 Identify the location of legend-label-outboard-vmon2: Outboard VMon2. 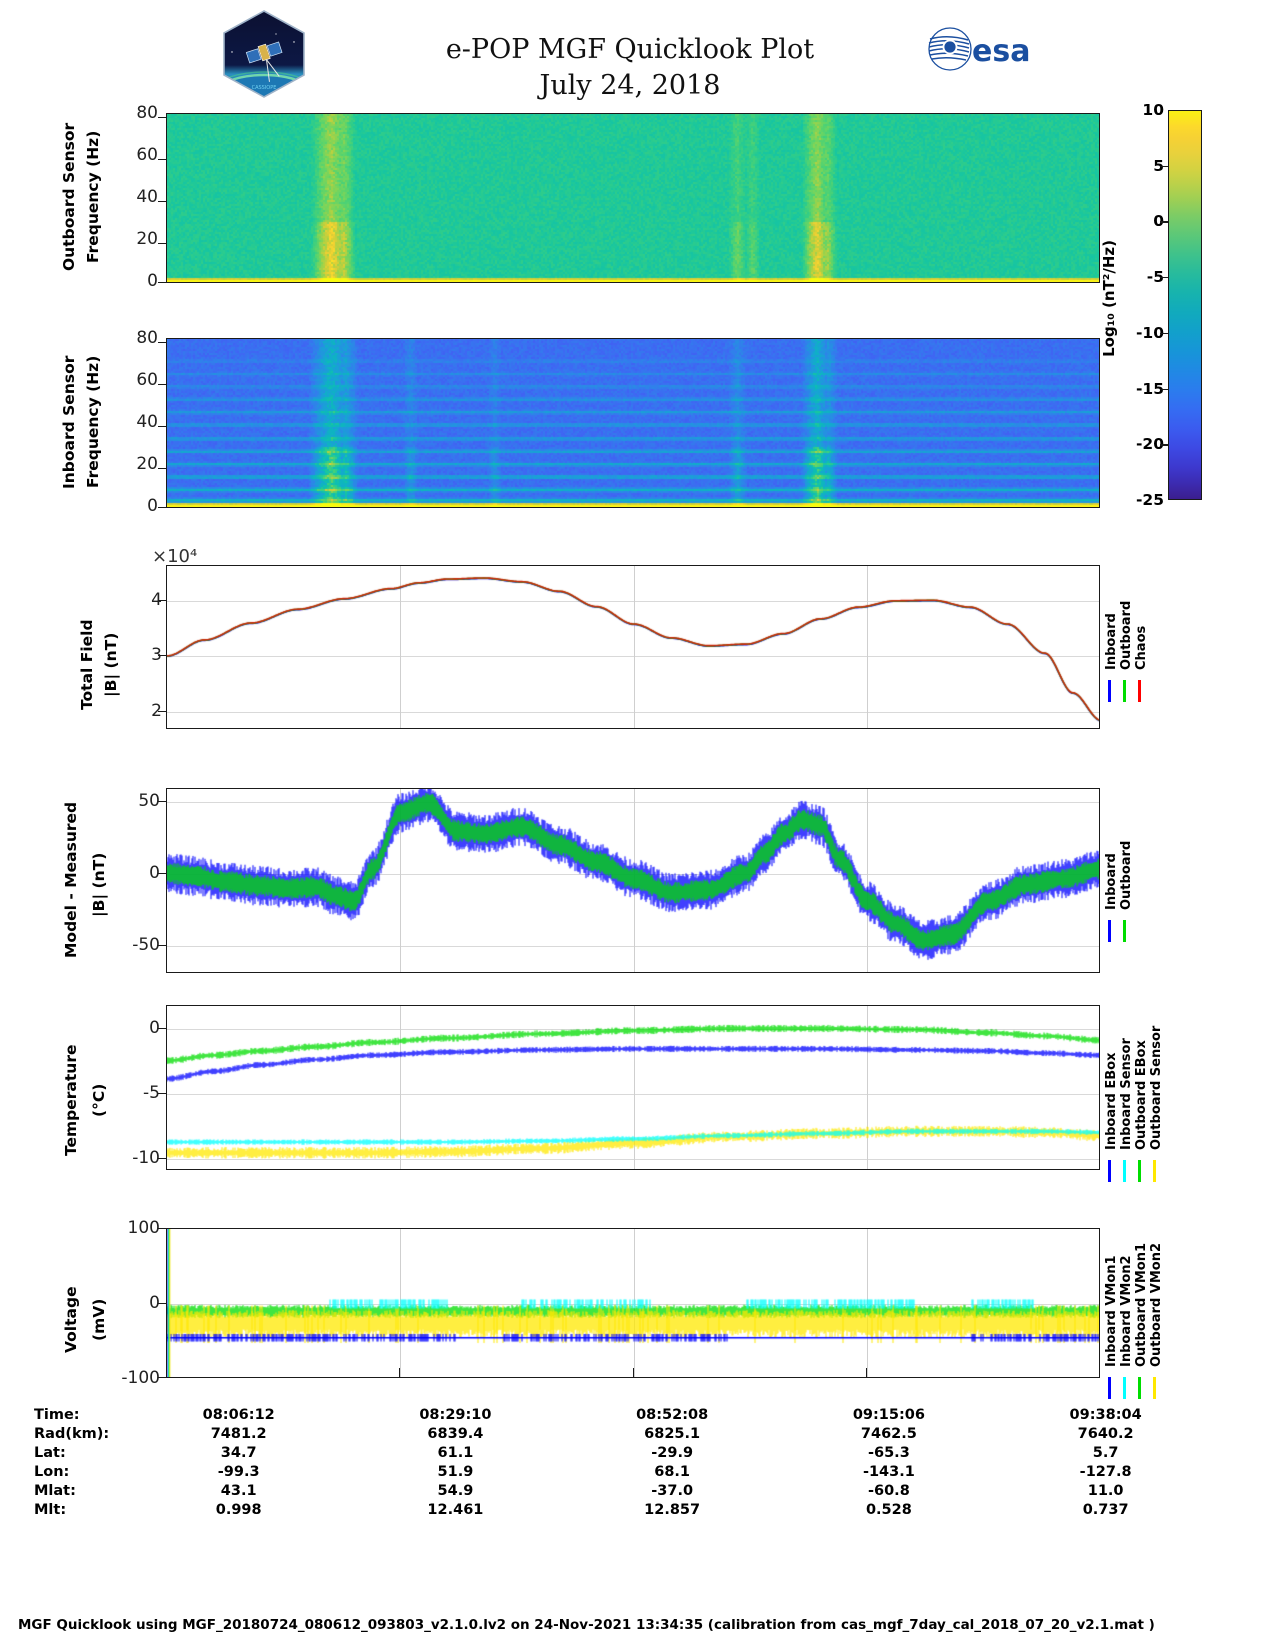
(1156, 1304).